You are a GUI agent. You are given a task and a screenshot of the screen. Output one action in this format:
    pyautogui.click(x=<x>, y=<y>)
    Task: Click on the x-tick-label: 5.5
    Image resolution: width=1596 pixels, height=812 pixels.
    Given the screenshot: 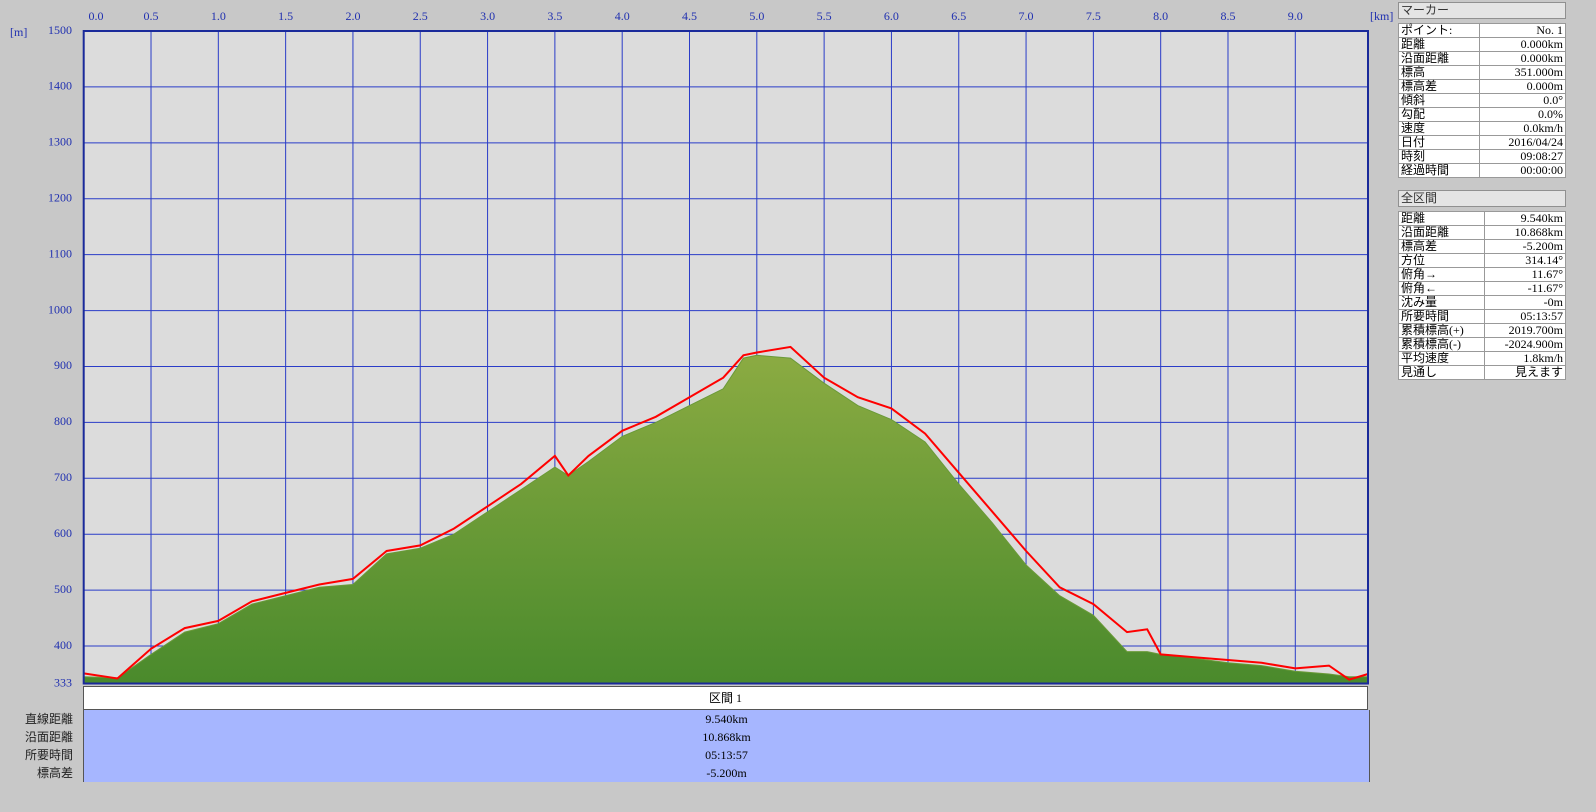 What is the action you would take?
    pyautogui.click(x=824, y=16)
    